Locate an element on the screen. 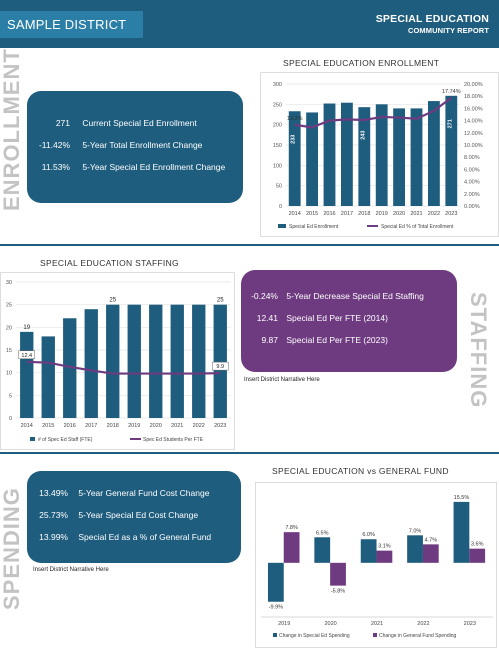 This screenshot has height=651, width=499. stat-row: 9.87 Special Ed Per FTE (2023) is located at coordinates (314, 340).